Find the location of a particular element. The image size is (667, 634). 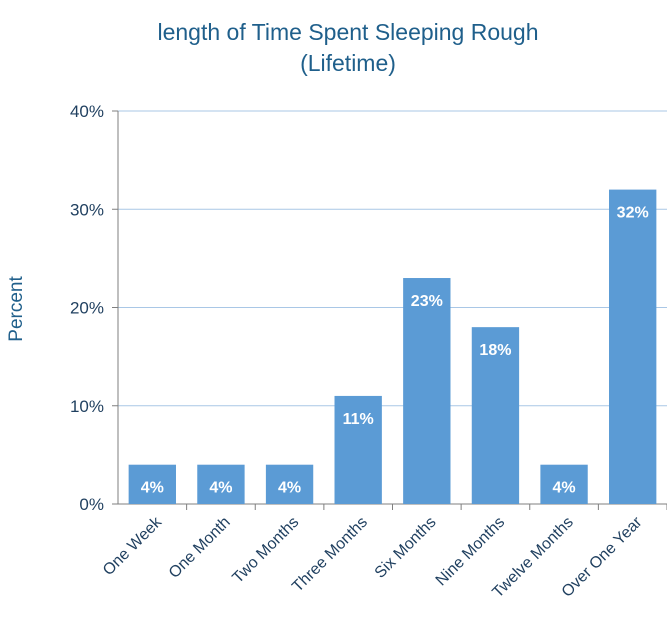

x-tick-label: One Week is located at coordinates (133, 546).